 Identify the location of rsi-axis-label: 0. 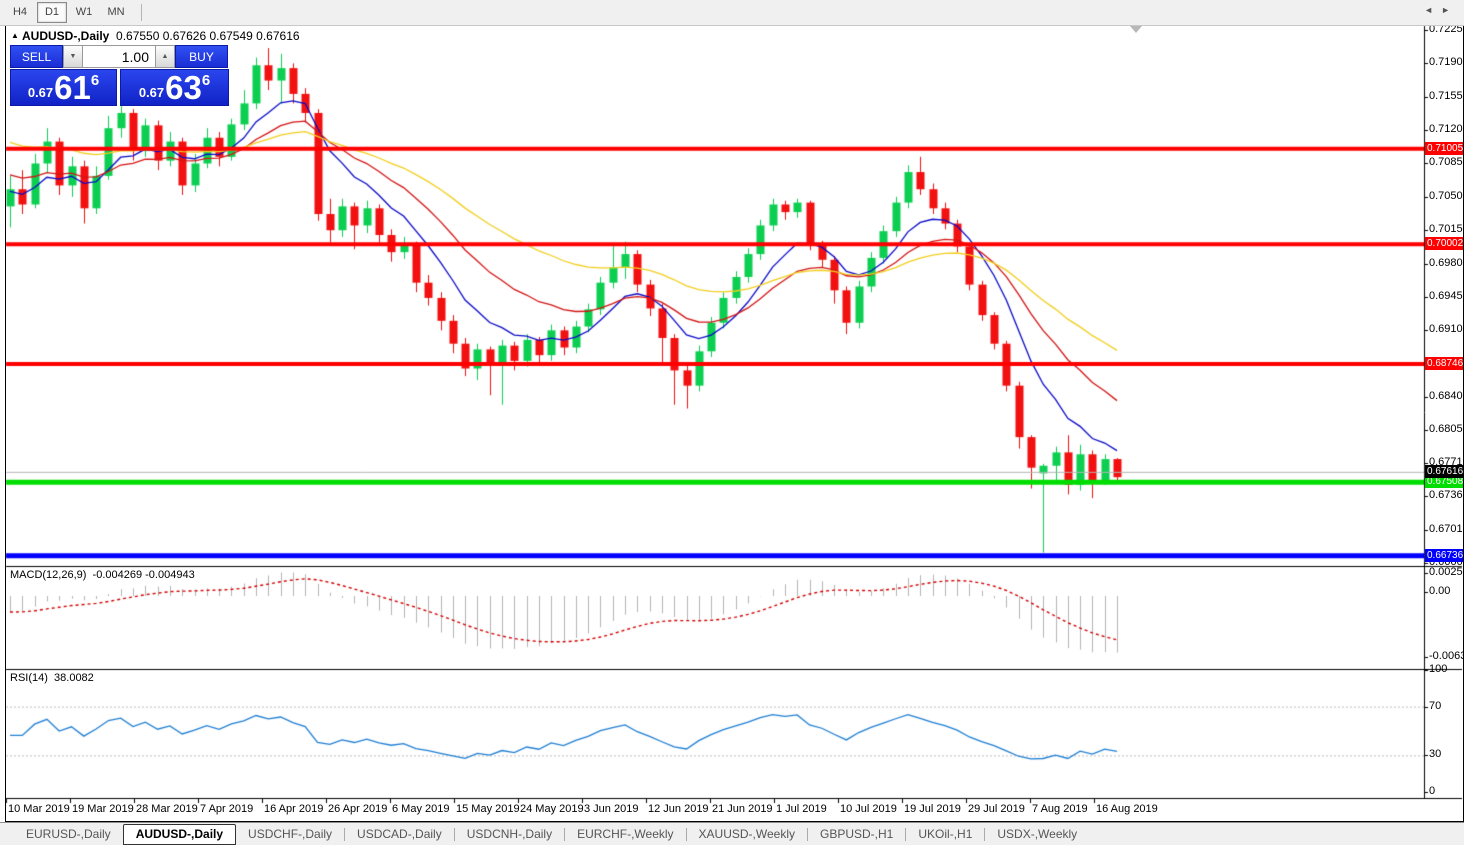
(1432, 791).